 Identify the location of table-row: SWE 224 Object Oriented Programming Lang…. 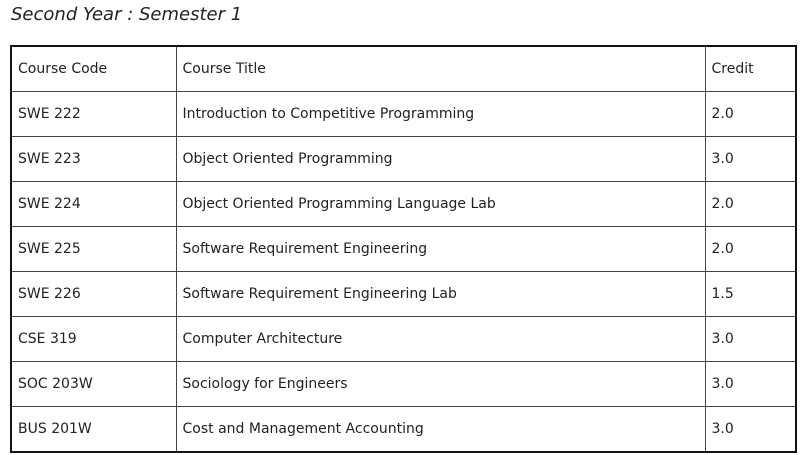
(403, 204).